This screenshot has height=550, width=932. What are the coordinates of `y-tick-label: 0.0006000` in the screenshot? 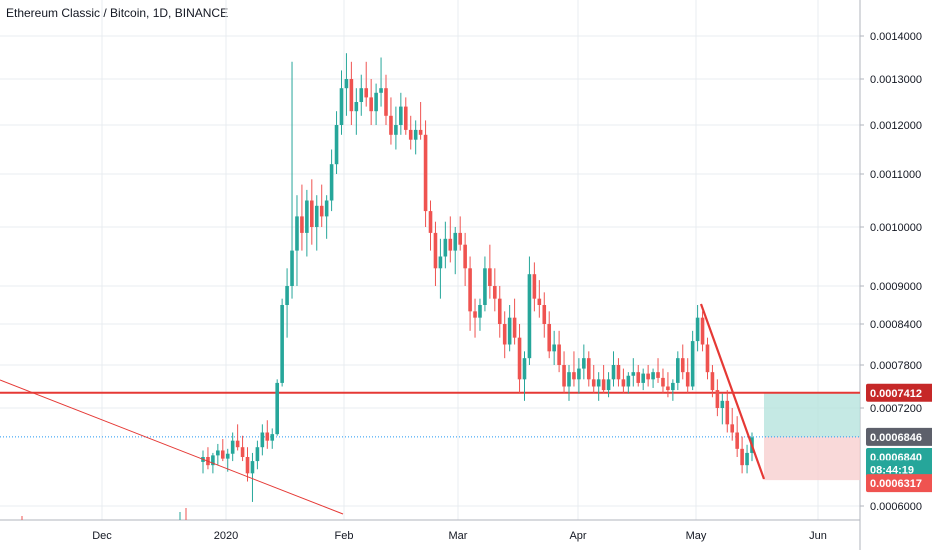 It's located at (896, 507).